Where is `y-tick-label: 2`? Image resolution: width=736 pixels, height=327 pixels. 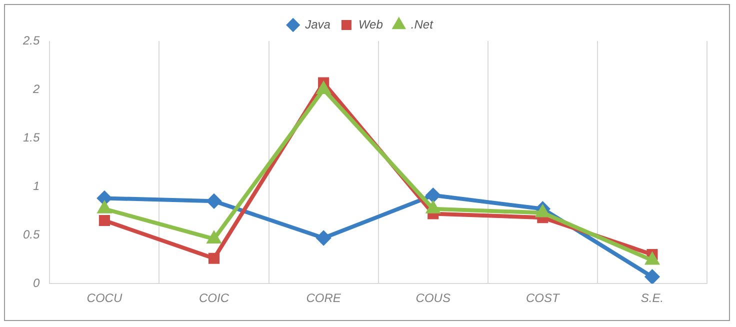
y-tick-label: 2 is located at coordinates (36, 89).